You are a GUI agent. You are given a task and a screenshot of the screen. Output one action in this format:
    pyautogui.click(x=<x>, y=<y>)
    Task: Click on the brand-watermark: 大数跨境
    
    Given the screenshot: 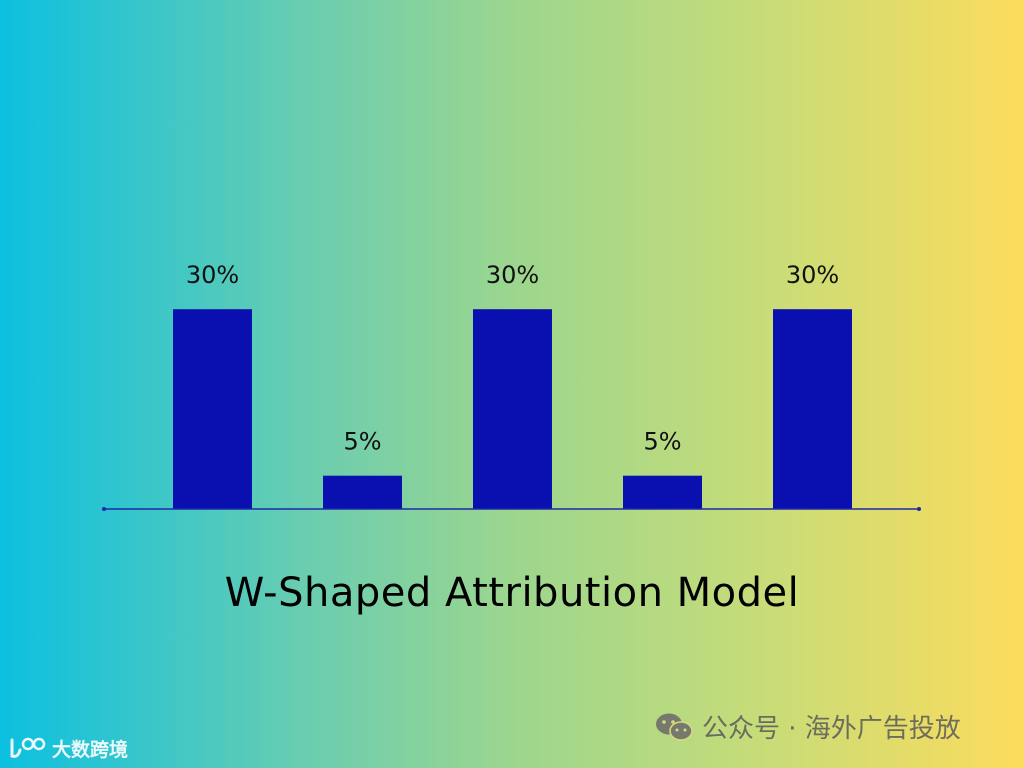 What is the action you would take?
    pyautogui.click(x=68, y=748)
    